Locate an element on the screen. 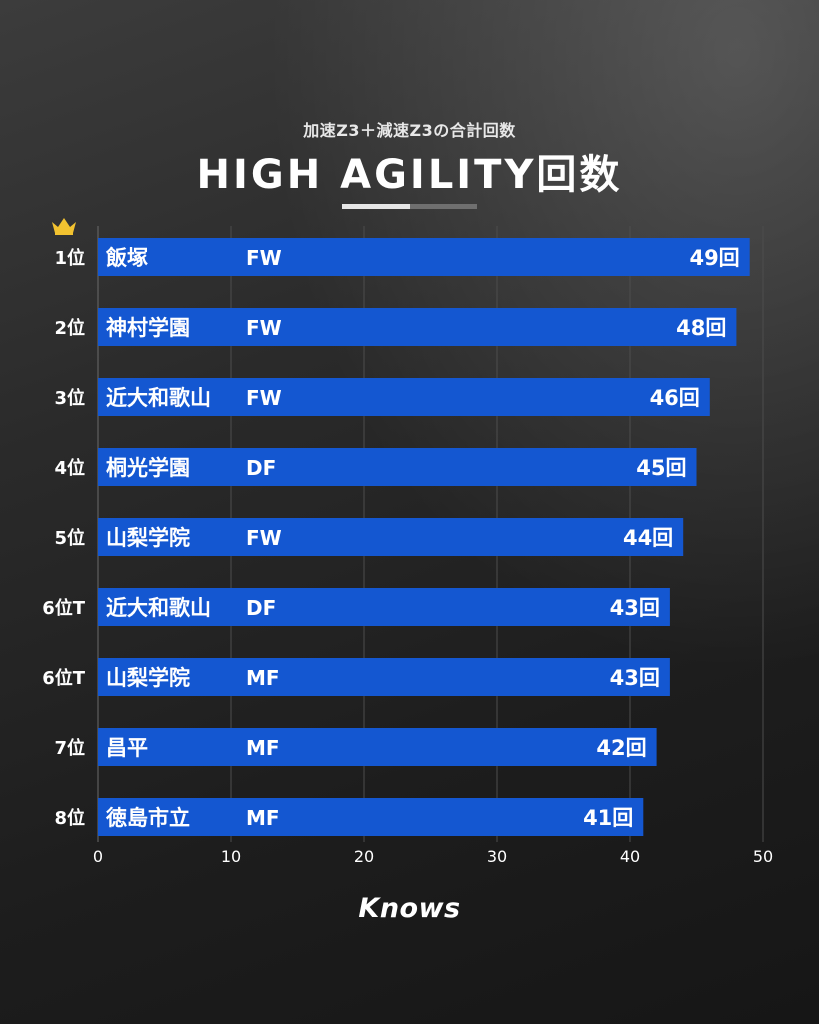 The height and width of the screenshot is (1024, 819). rank-label: 3位 is located at coordinates (69, 398).